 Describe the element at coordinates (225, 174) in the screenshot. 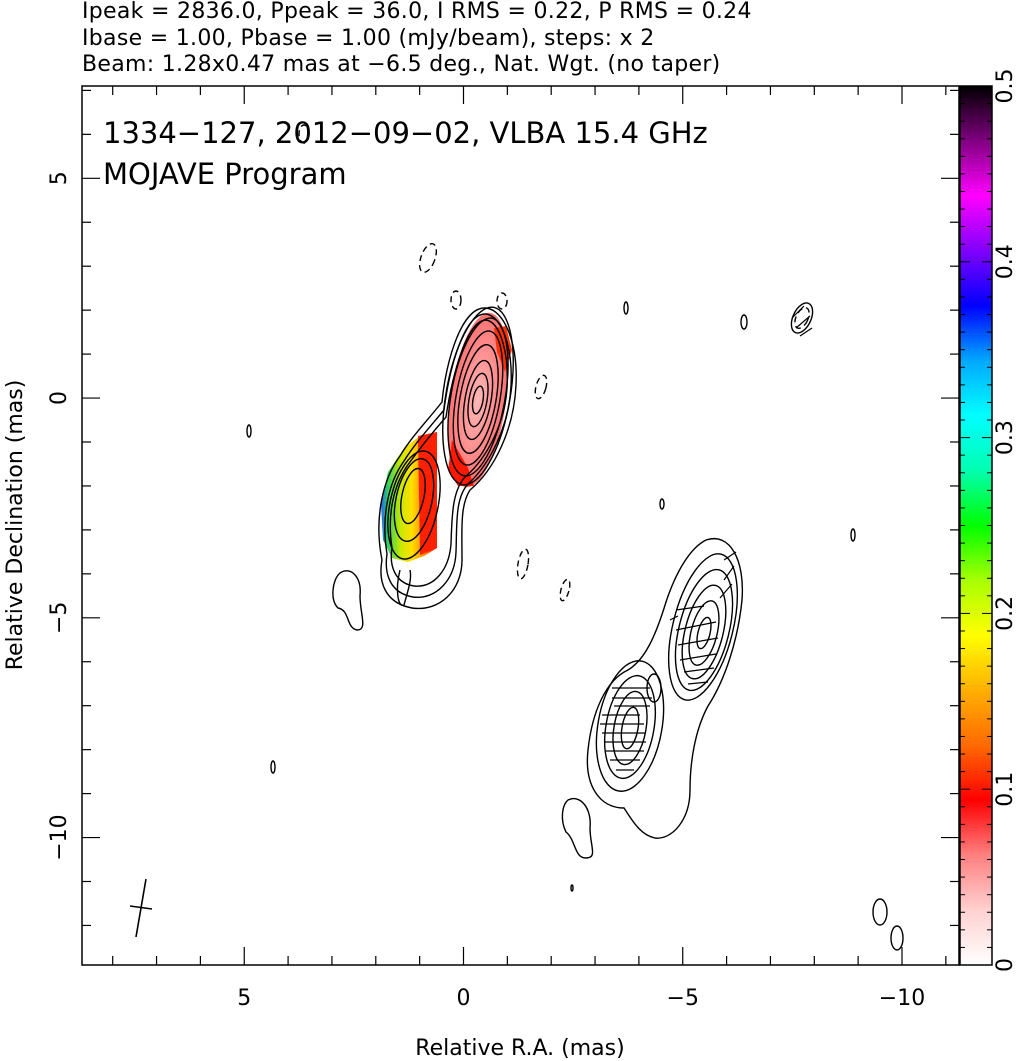

I see `plot-subtitle: MOJAVE Program` at that location.